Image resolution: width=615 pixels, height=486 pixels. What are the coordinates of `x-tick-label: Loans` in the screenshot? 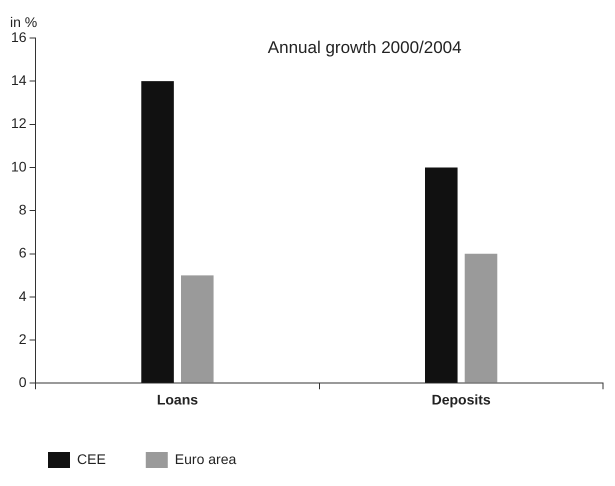 It's located at (177, 399).